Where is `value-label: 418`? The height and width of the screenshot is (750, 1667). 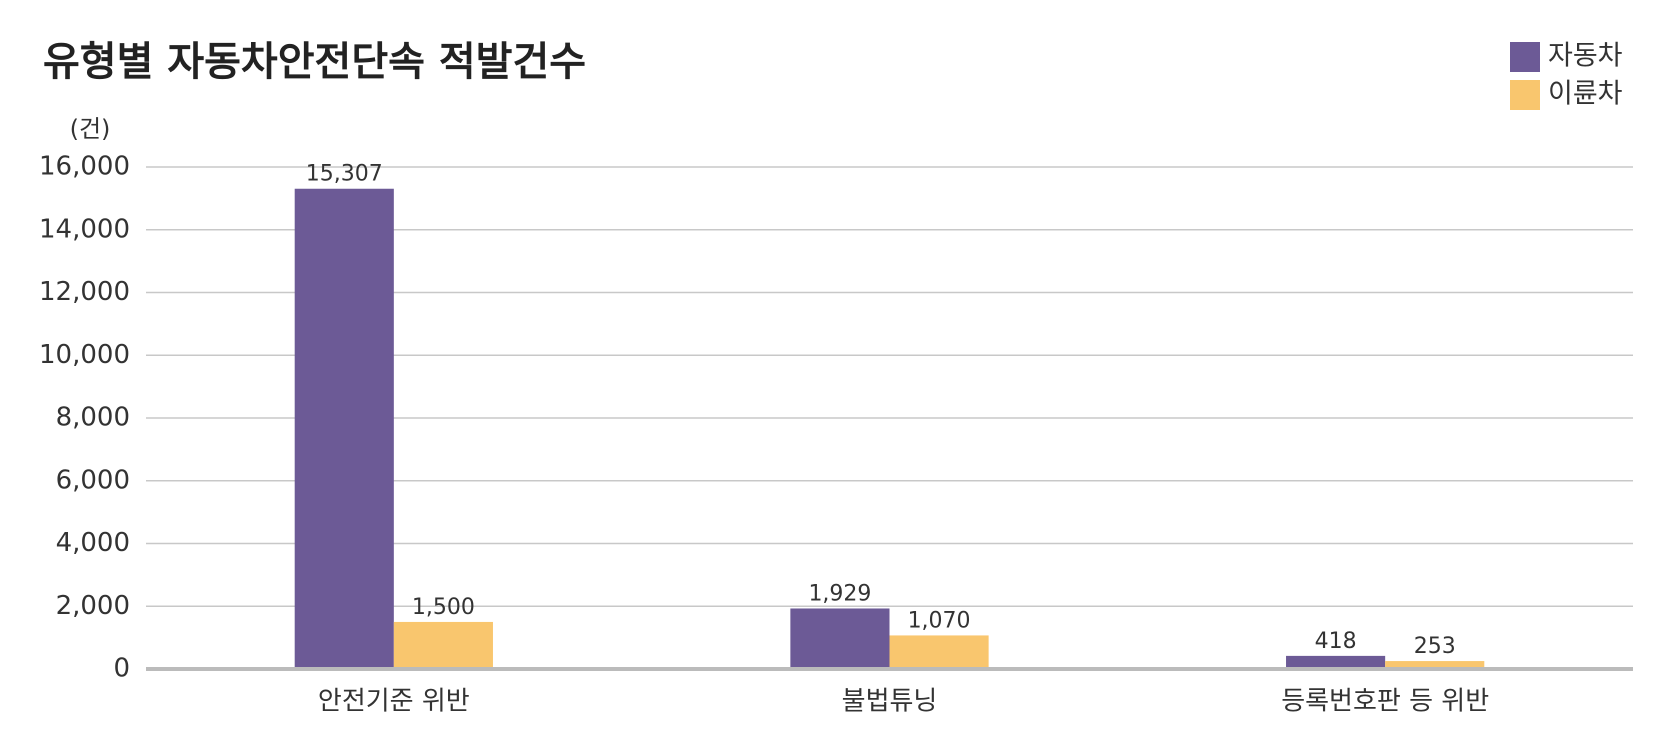
value-label: 418 is located at coordinates (1336, 641).